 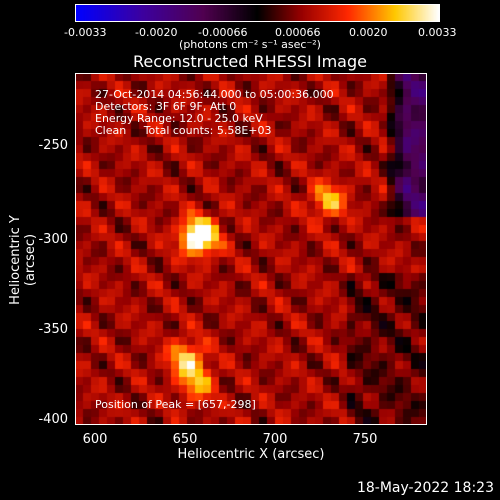 What do you see at coordinates (175, 404) in the screenshot?
I see `peak-position-label: Position of Peak = [657,-298]` at bounding box center [175, 404].